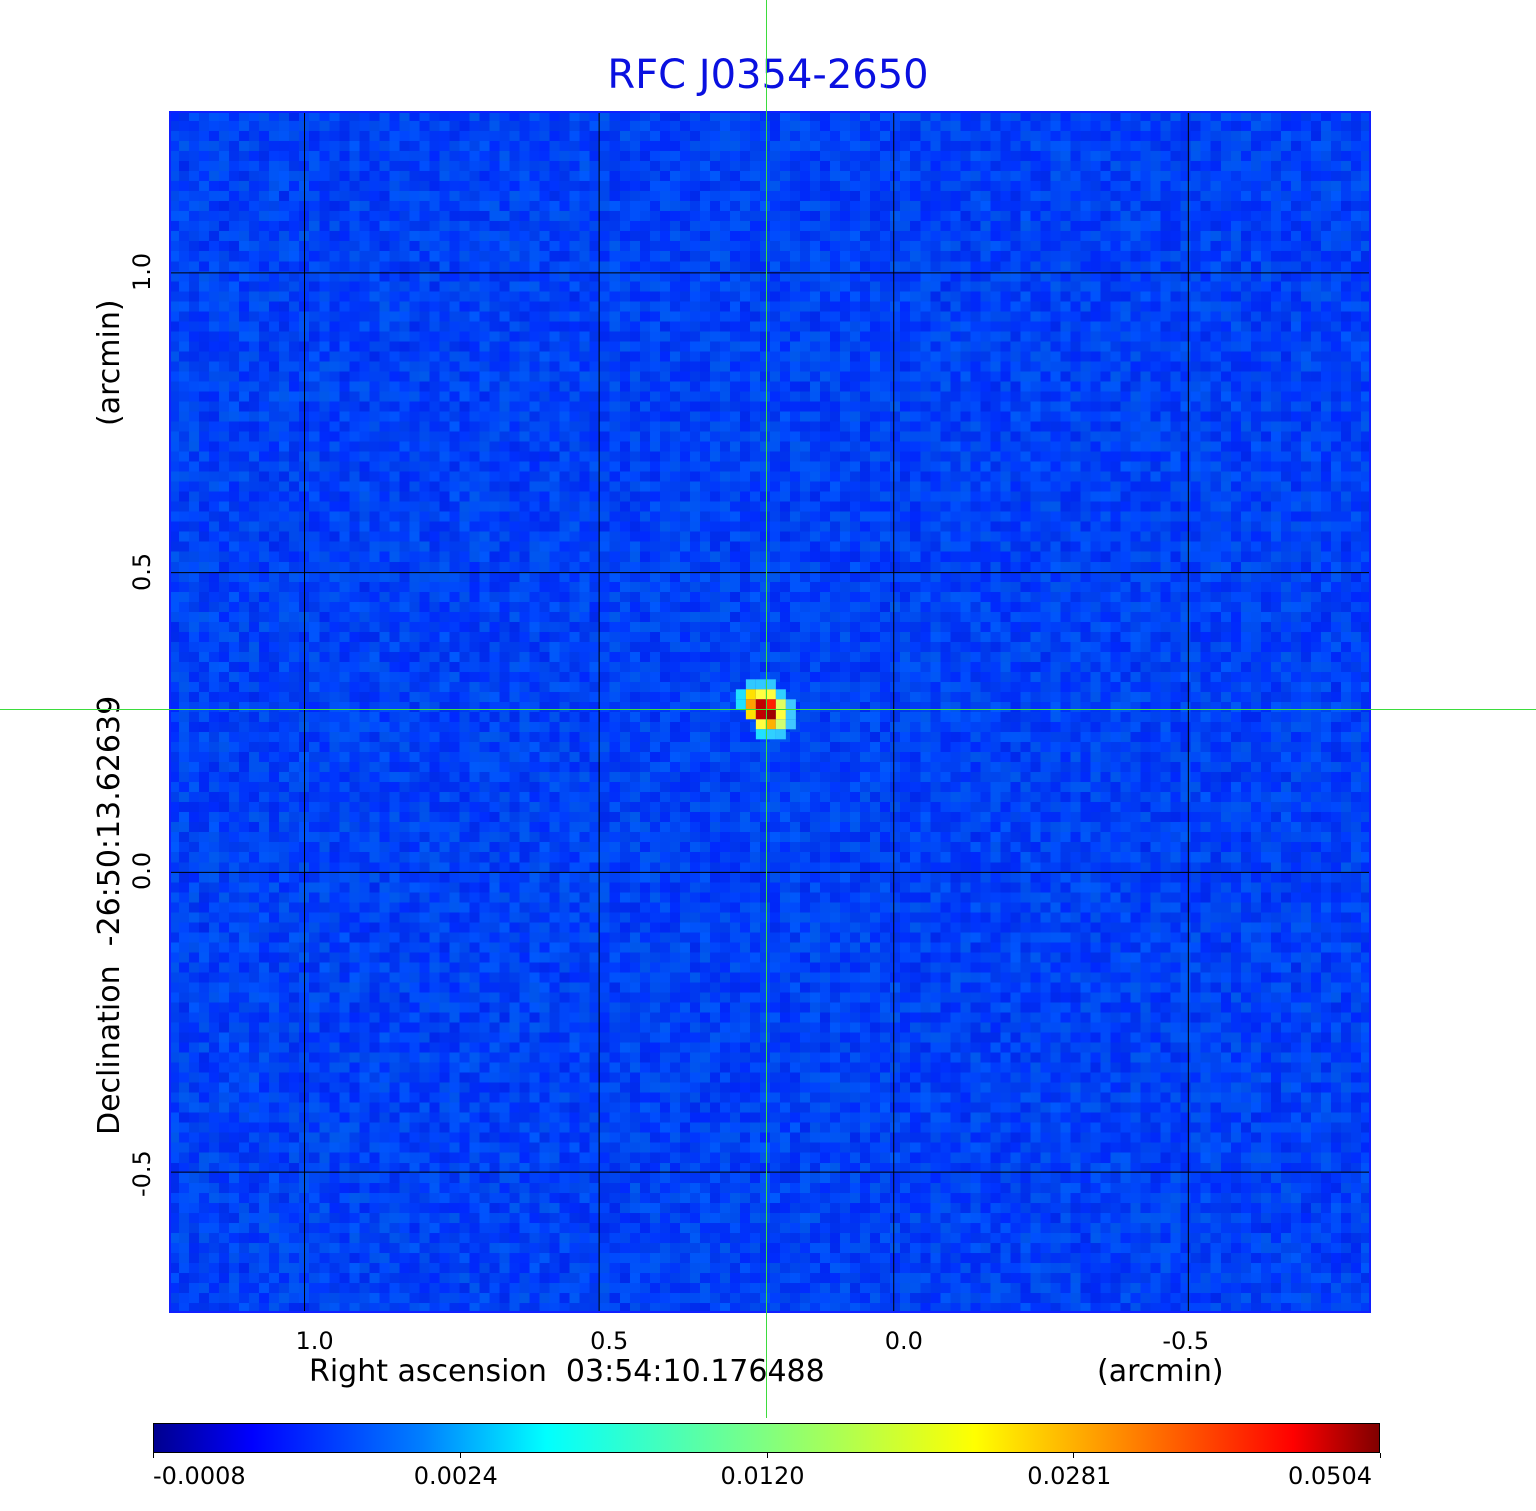  Describe the element at coordinates (142, 571) in the screenshot. I see `y-tick-label: 0.5` at that location.